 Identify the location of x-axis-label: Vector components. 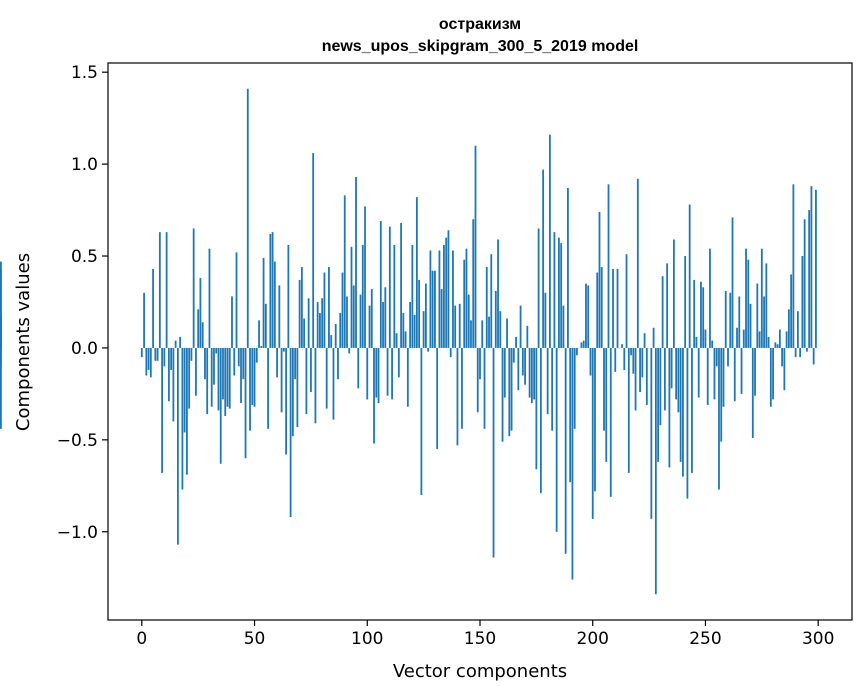
(480, 671).